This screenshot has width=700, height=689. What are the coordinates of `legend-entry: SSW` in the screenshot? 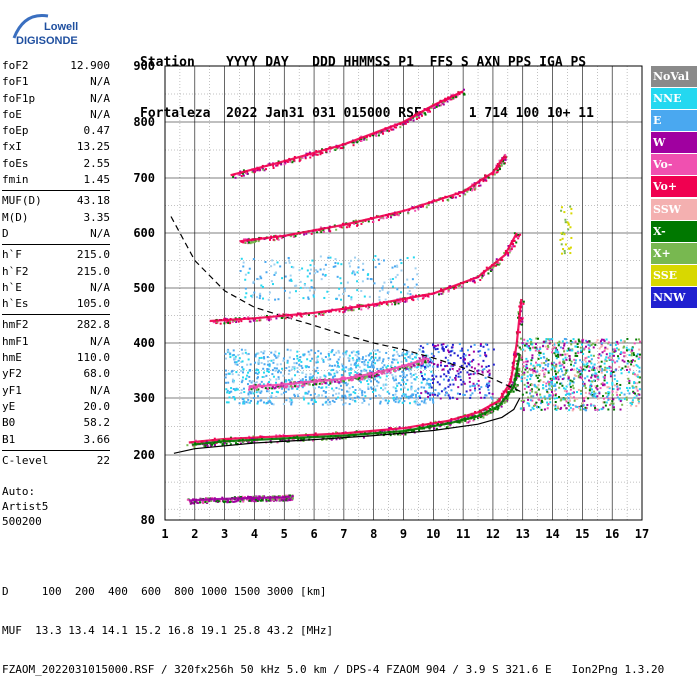 It's located at (674, 209).